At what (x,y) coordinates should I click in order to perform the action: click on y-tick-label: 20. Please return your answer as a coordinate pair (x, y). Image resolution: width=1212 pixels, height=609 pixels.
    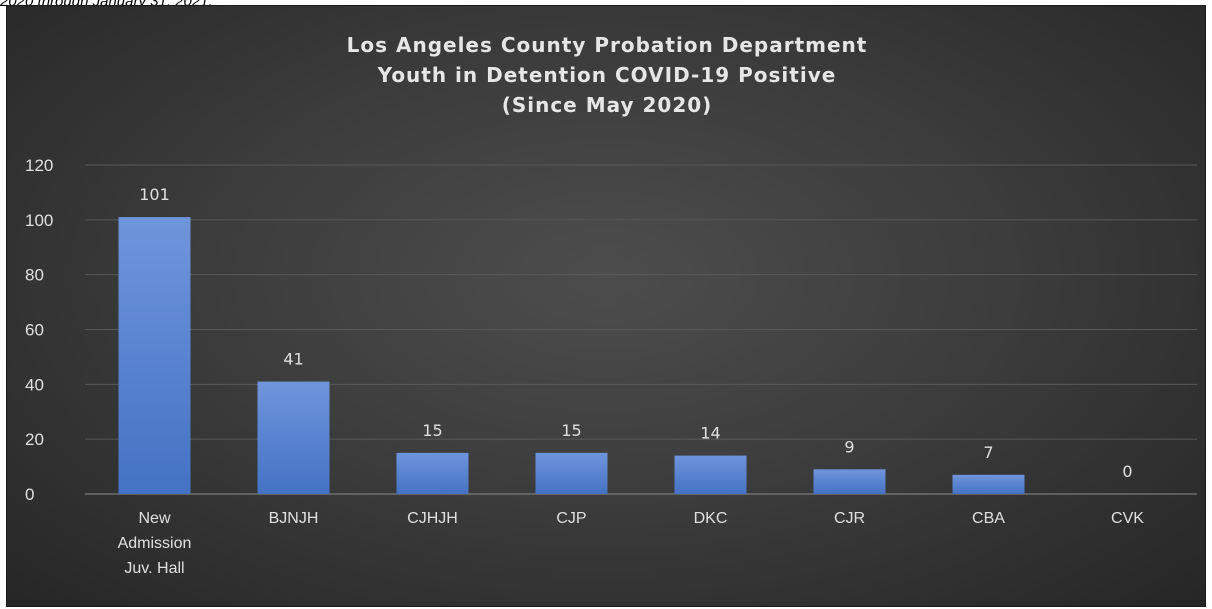
    Looking at the image, I should click on (34, 439).